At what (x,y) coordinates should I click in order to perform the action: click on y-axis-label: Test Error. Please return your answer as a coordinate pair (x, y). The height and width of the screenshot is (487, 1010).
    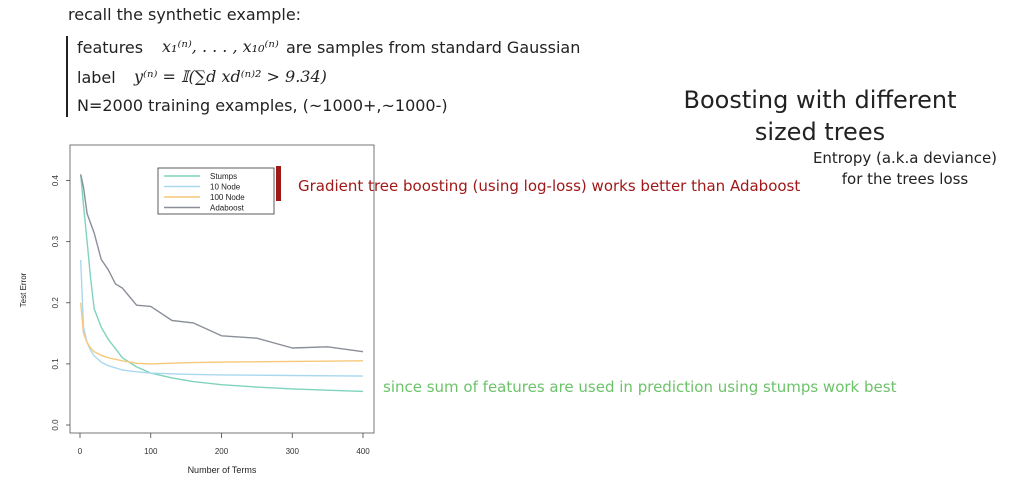
    Looking at the image, I should click on (24, 289).